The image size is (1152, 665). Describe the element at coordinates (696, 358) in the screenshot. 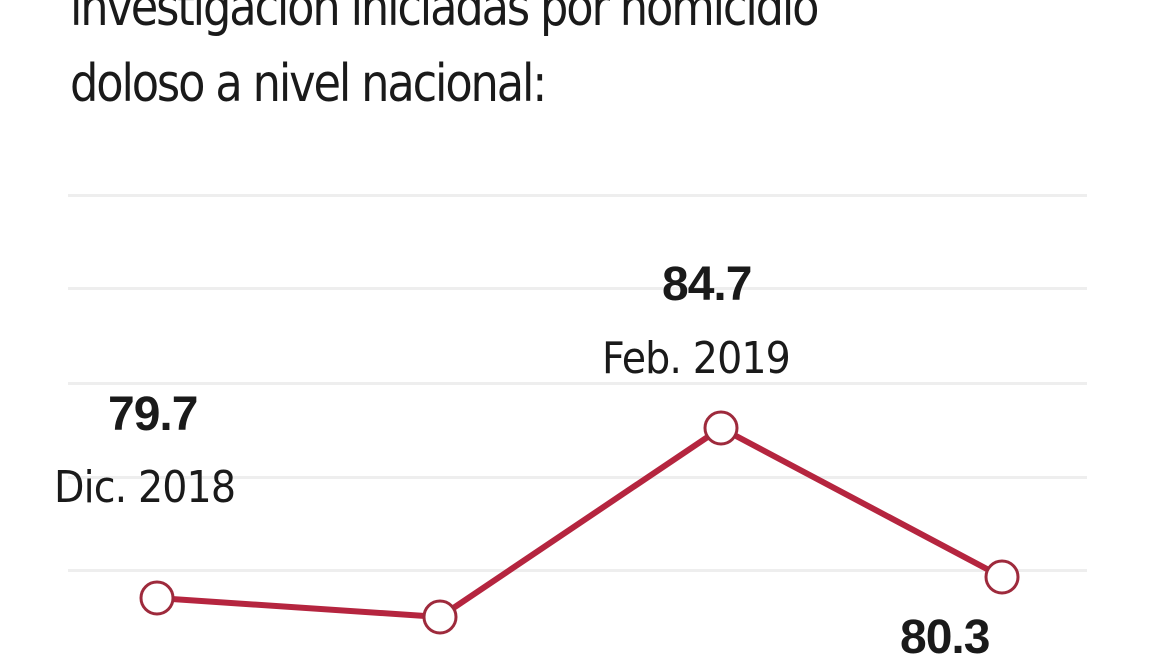

I see `data-label-date: Feb. 2019` at that location.